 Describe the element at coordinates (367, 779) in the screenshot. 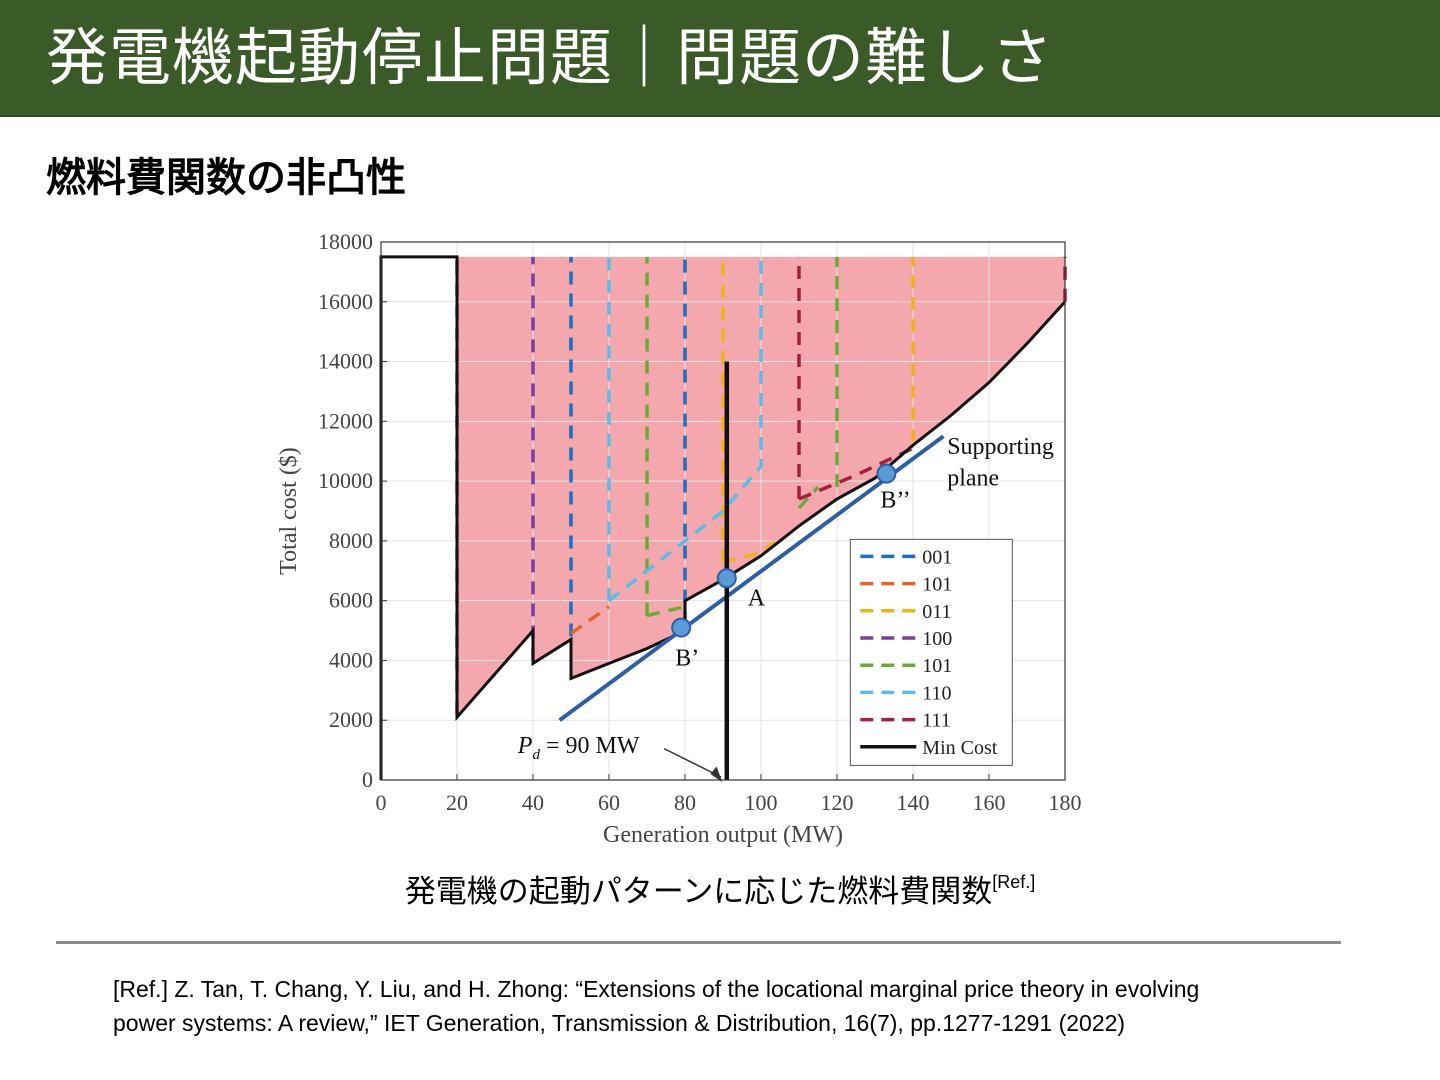

I see `y-tick-label: 0` at that location.